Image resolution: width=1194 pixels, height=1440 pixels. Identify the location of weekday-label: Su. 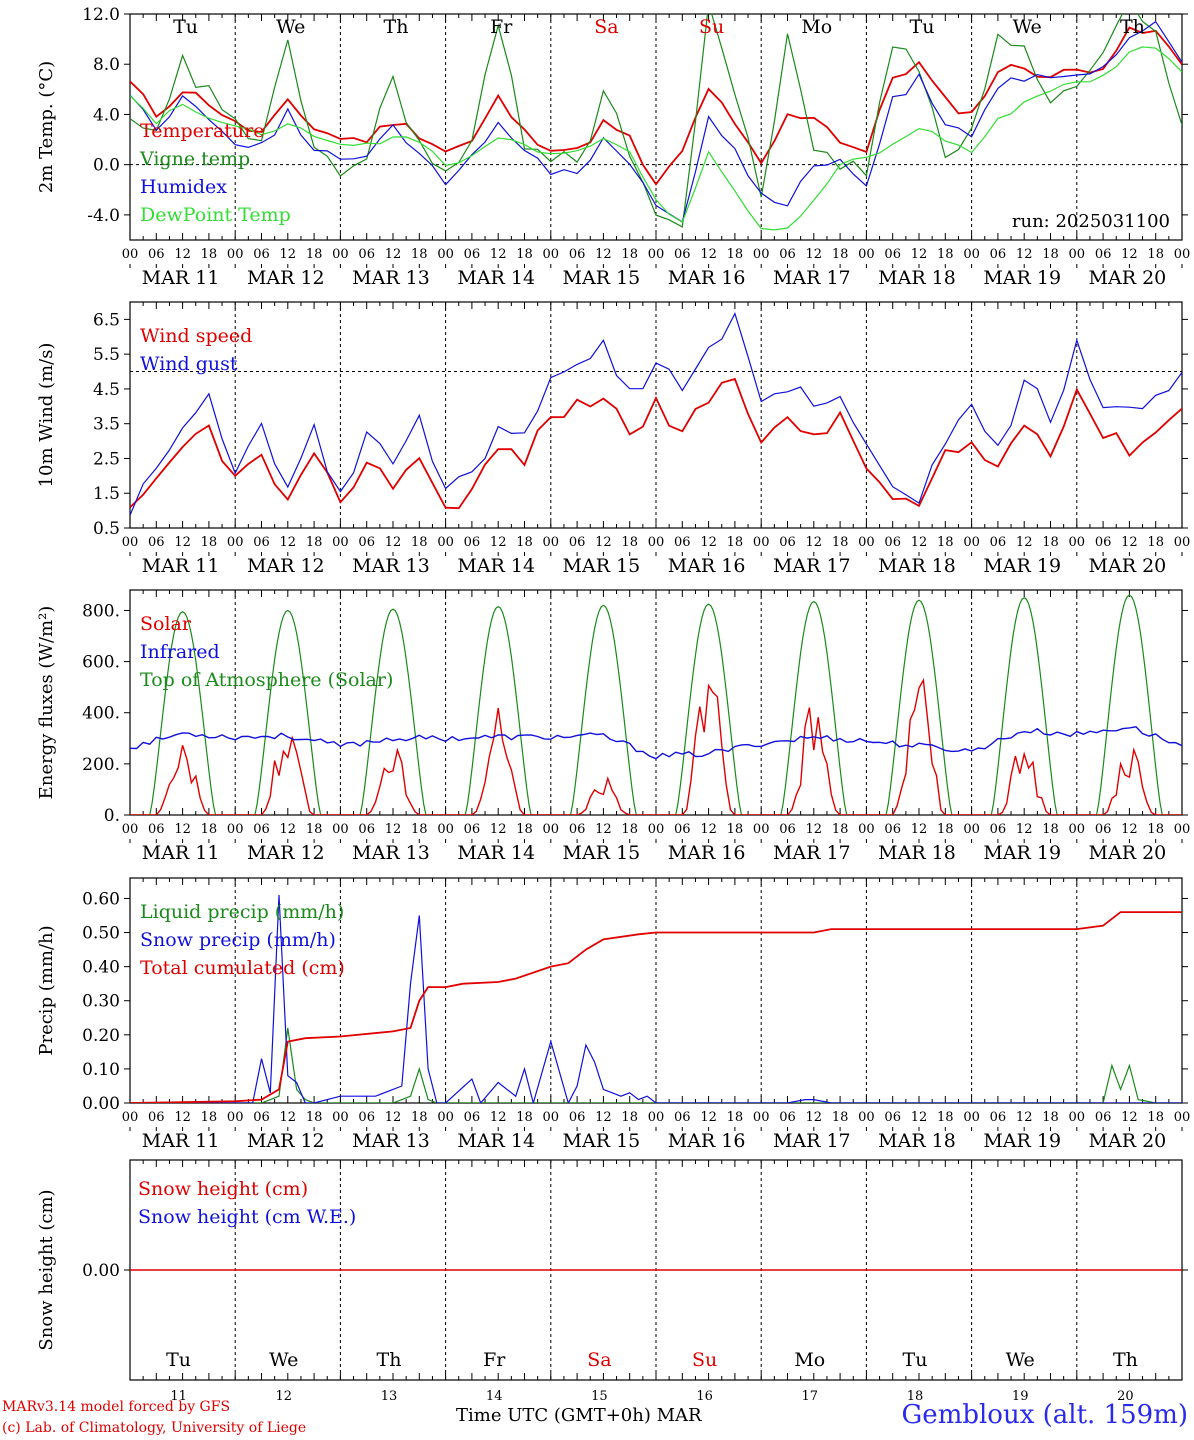
(704, 1360).